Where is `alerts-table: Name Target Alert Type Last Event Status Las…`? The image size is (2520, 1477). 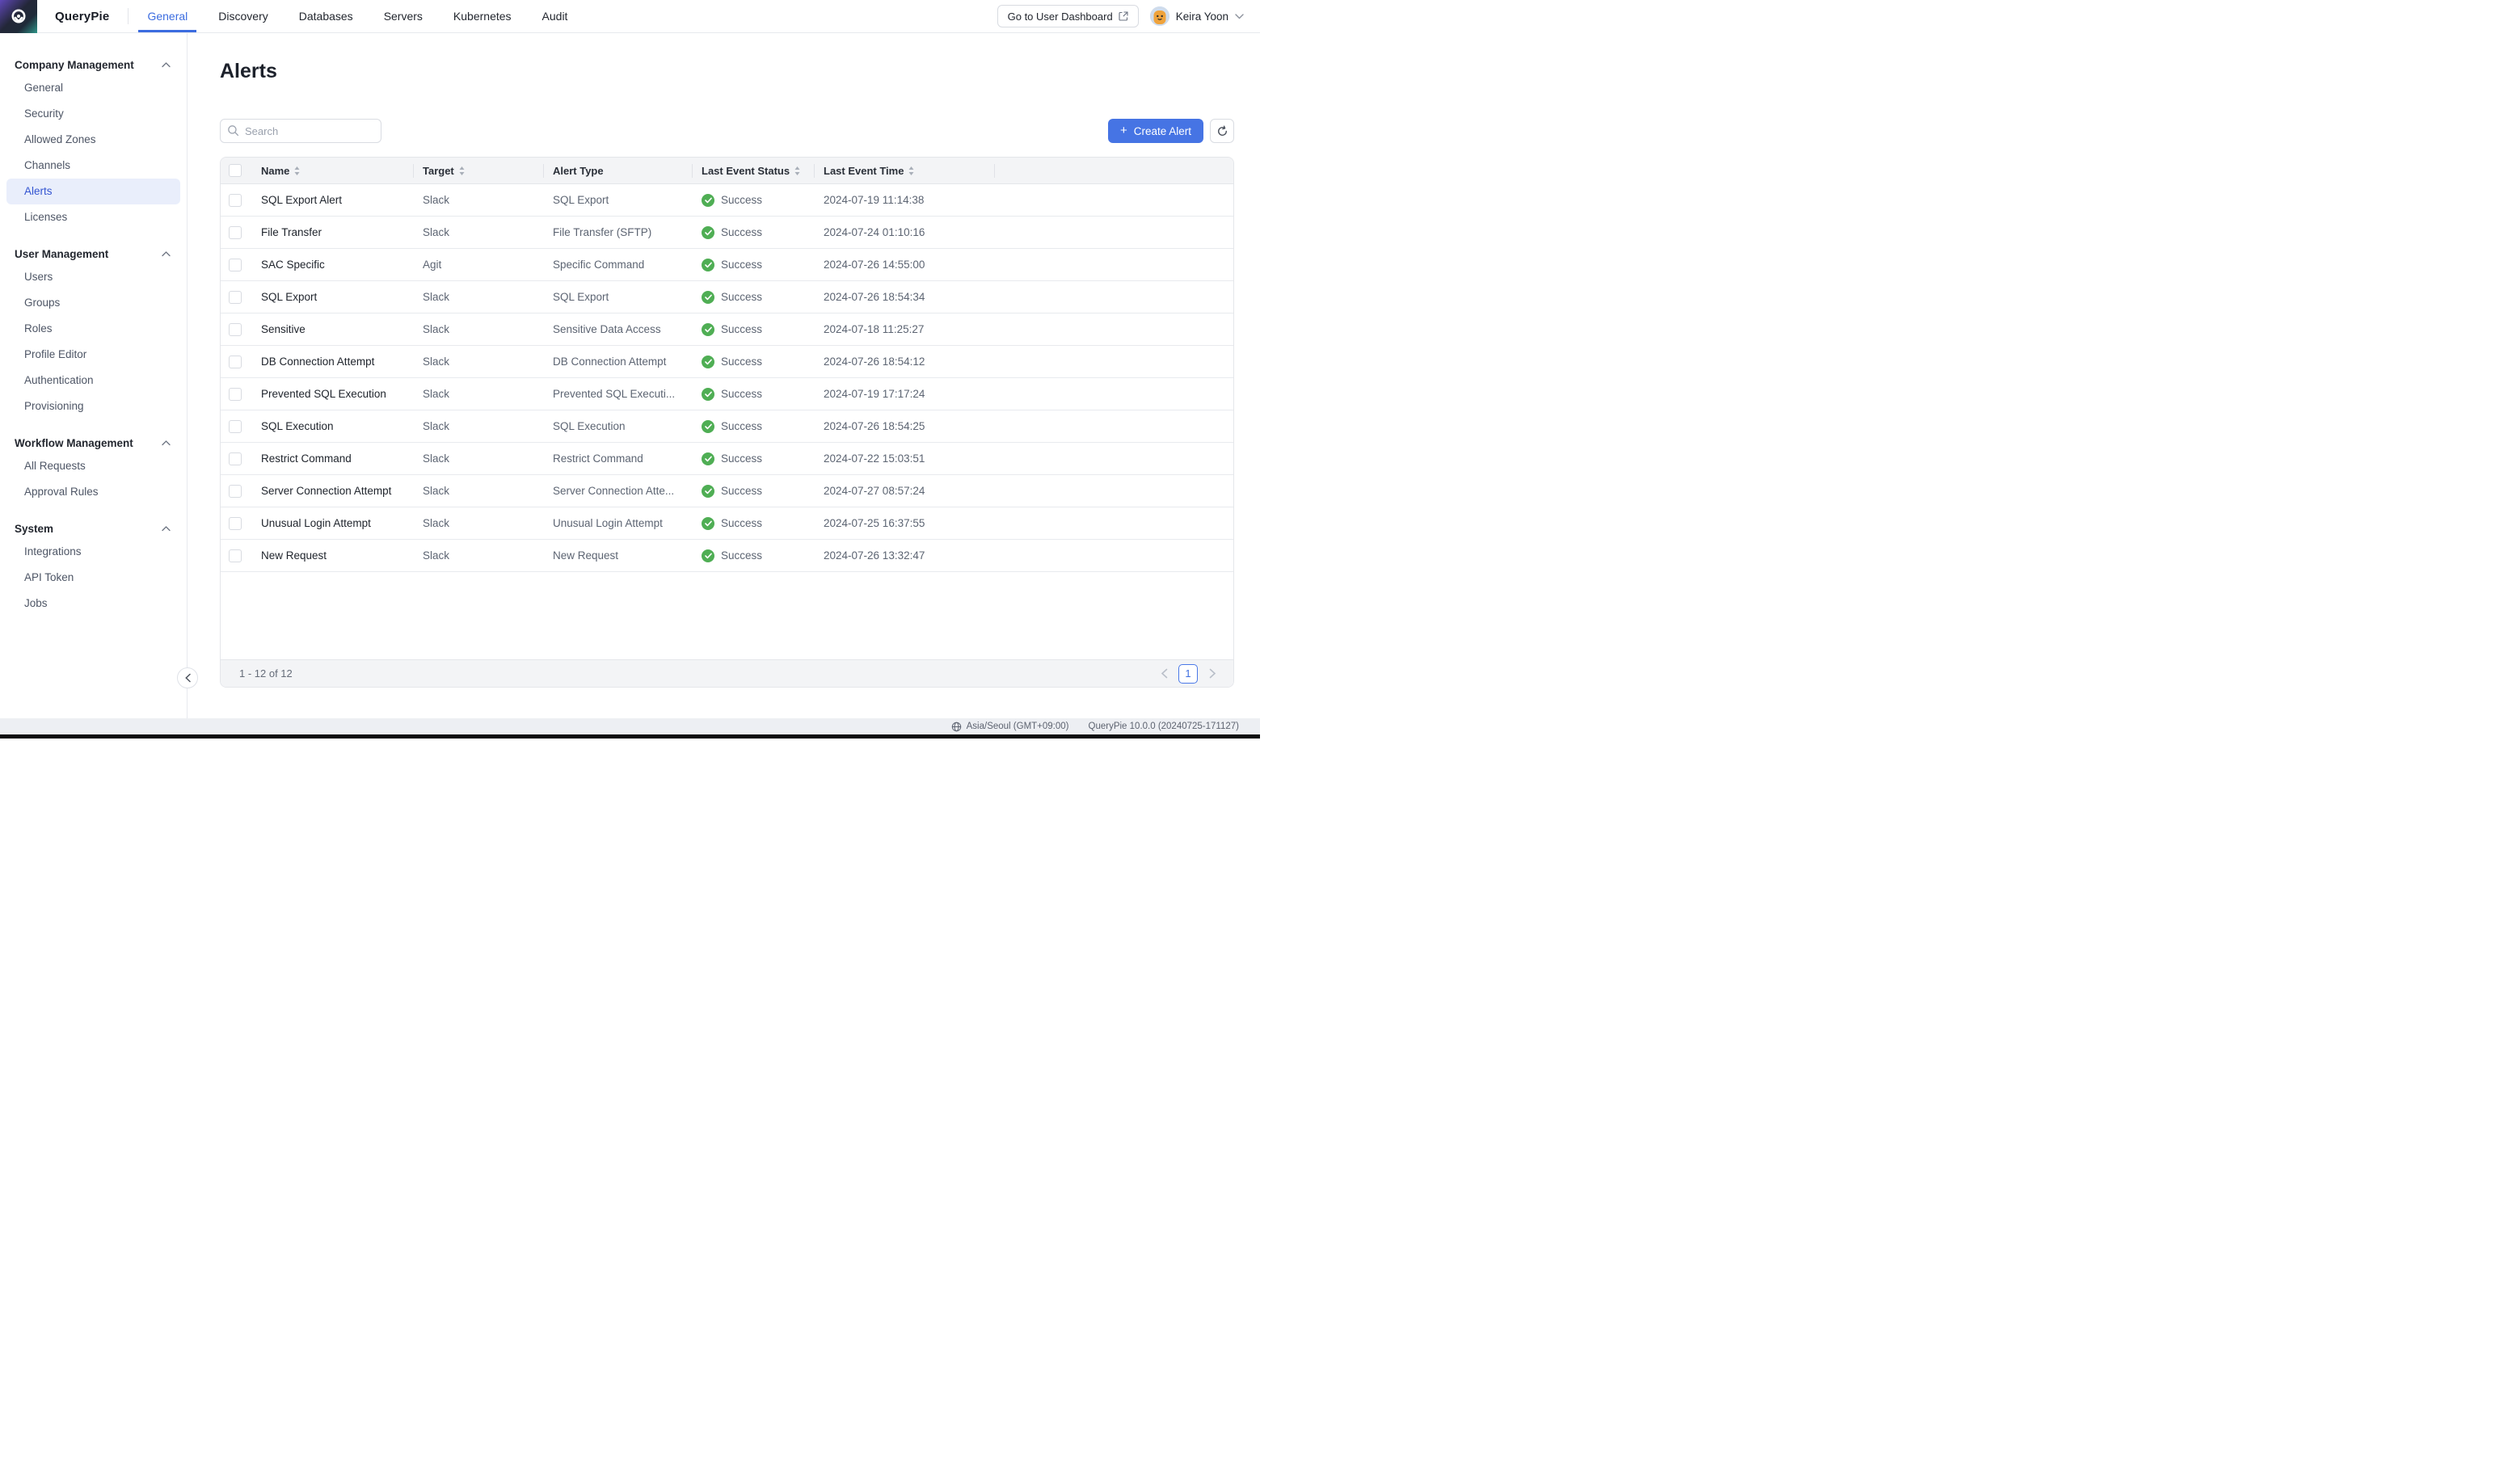
alerts-table: Name Target Alert Type Last Event Status Las… is located at coordinates (727, 422).